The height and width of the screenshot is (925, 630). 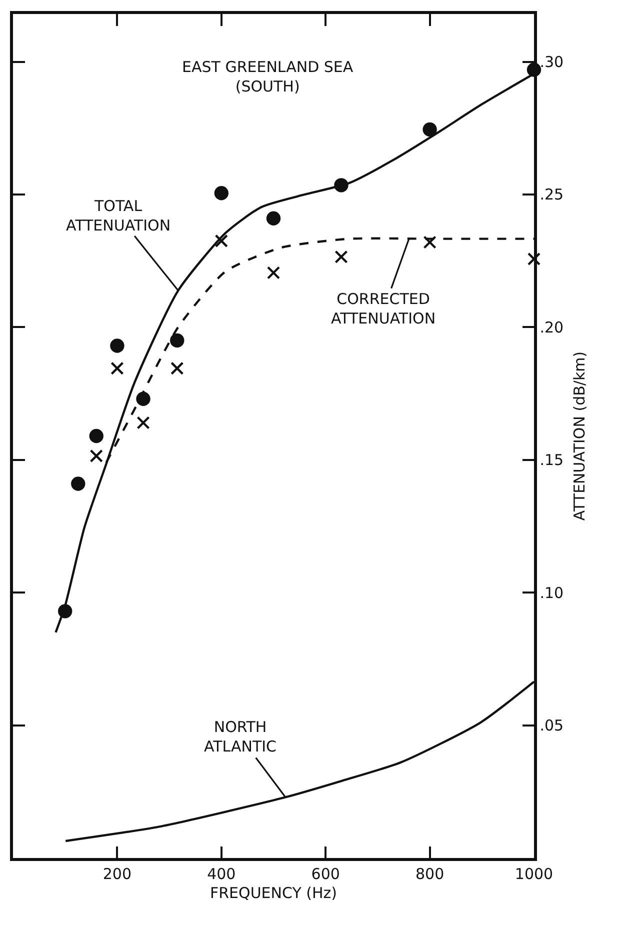 I want to click on y-tick-label: .15, so click(x=552, y=460).